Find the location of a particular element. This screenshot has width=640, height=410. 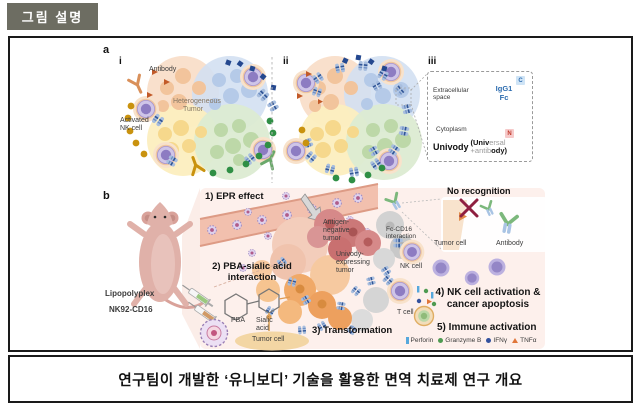

step2-pba-sialic: 2) PBA-sialic acid interaction is located at coordinates (252, 272).